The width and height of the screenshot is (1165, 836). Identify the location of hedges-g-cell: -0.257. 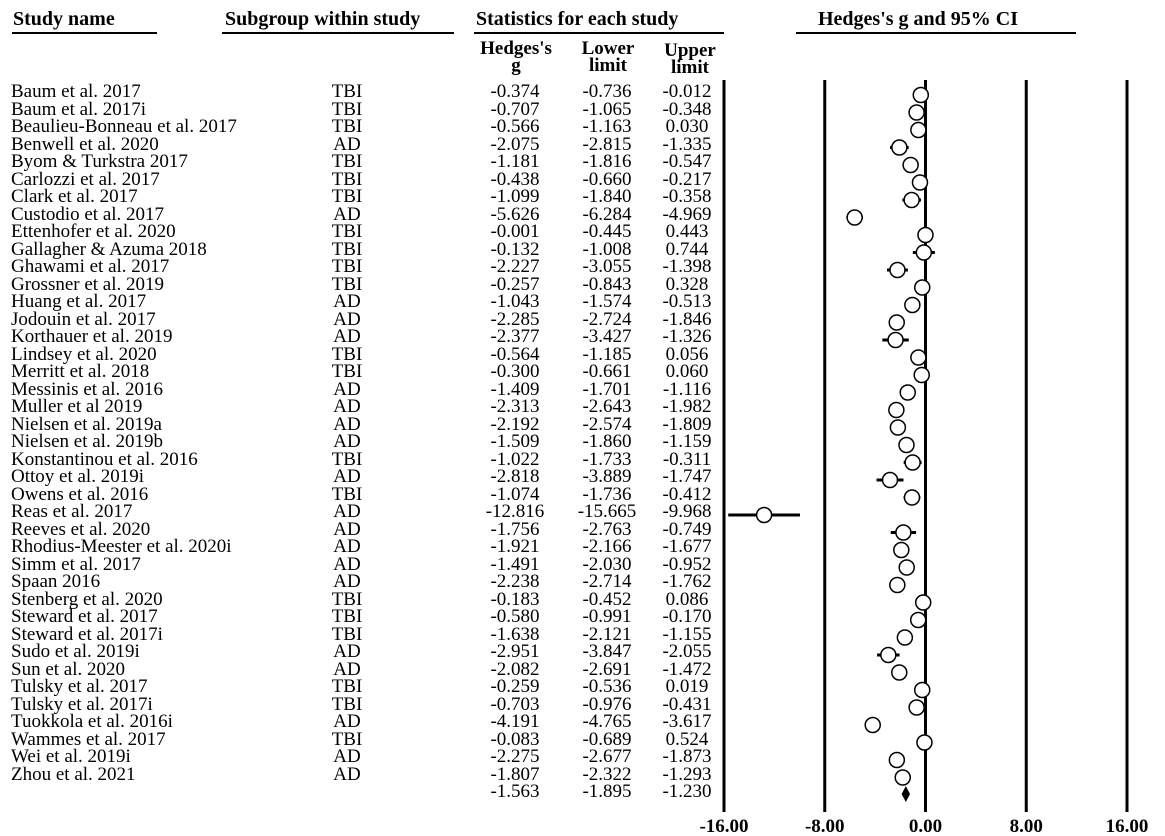
(515, 284).